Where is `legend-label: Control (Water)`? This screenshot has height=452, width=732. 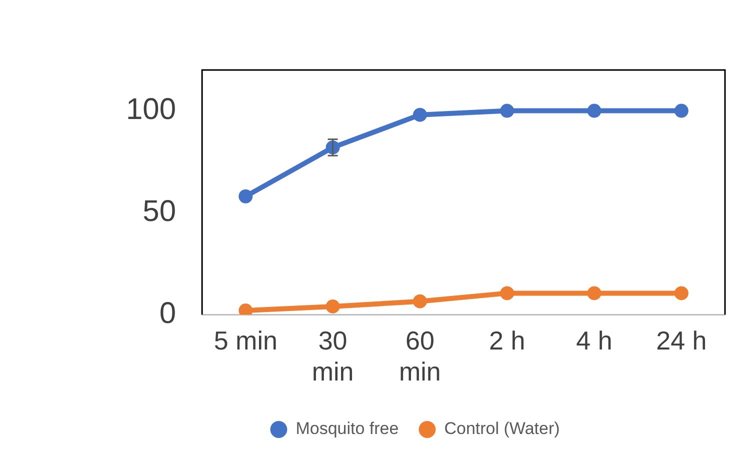 legend-label: Control (Water) is located at coordinates (502, 428).